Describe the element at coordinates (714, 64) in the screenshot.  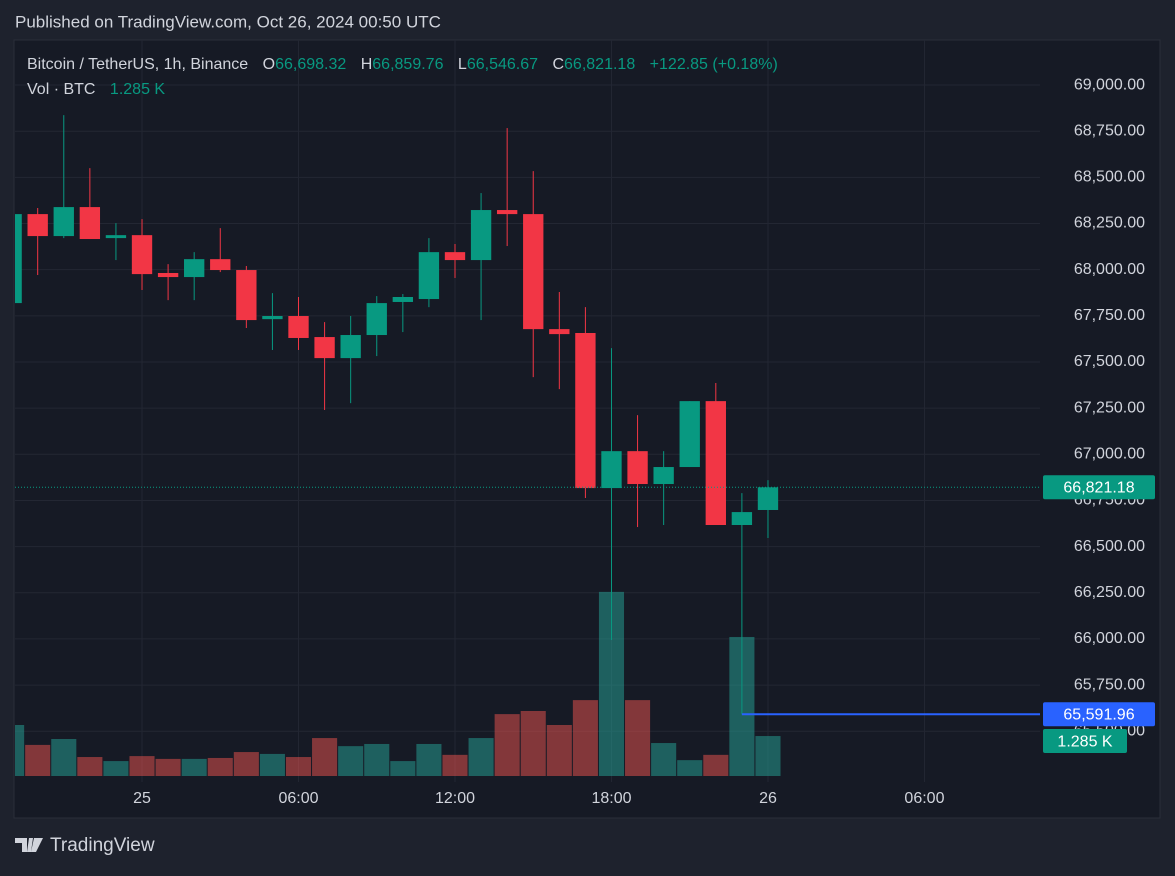
I see `legend-change: +122.85 (+0.18%)` at that location.